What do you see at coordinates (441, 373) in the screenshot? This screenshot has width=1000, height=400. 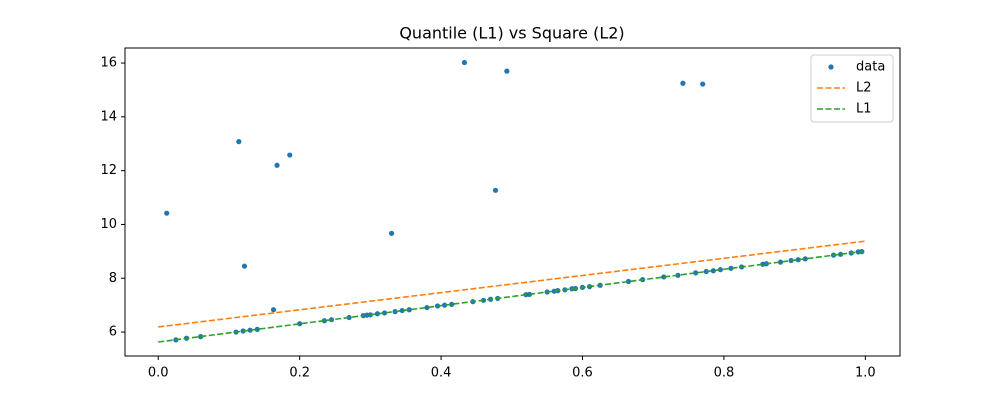 I see `x-tick-label: 0.4` at bounding box center [441, 373].